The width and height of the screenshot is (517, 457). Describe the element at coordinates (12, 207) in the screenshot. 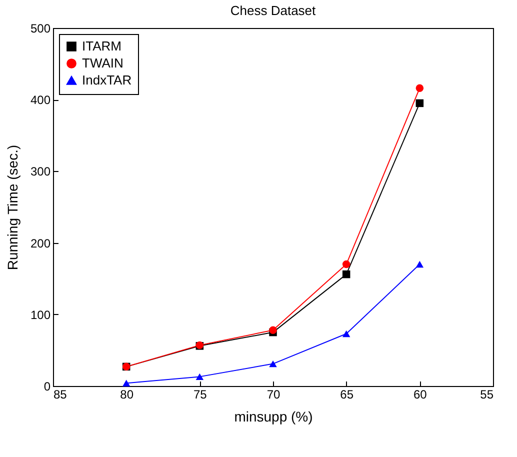

I see `y-axis-title: Running Time (sec.)` at that location.